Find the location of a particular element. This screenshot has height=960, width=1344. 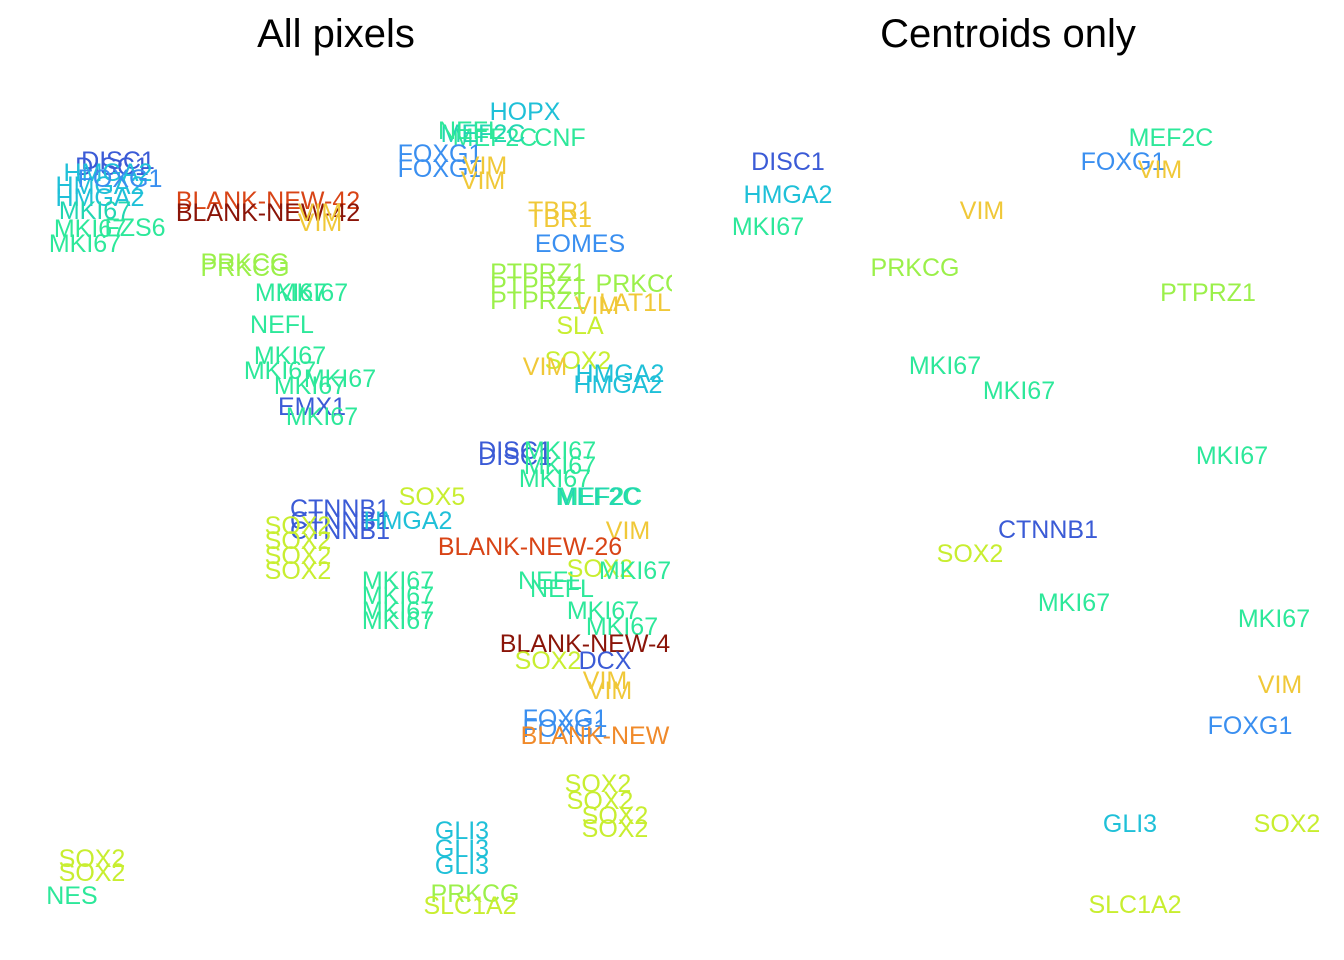

left-point-label-87: SOX2 is located at coordinates (615, 829).